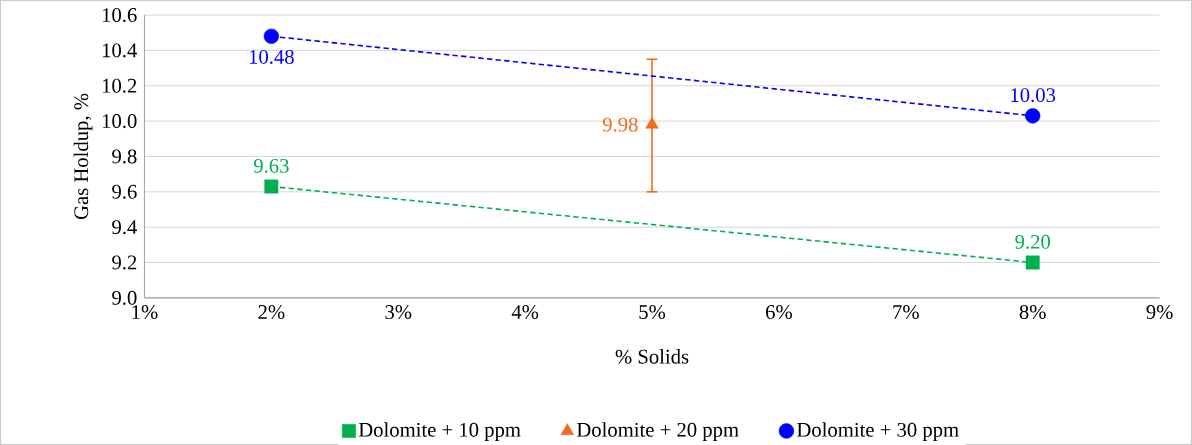 The height and width of the screenshot is (445, 1192). What do you see at coordinates (271, 56) in the screenshot?
I see `data-label: 10.48` at bounding box center [271, 56].